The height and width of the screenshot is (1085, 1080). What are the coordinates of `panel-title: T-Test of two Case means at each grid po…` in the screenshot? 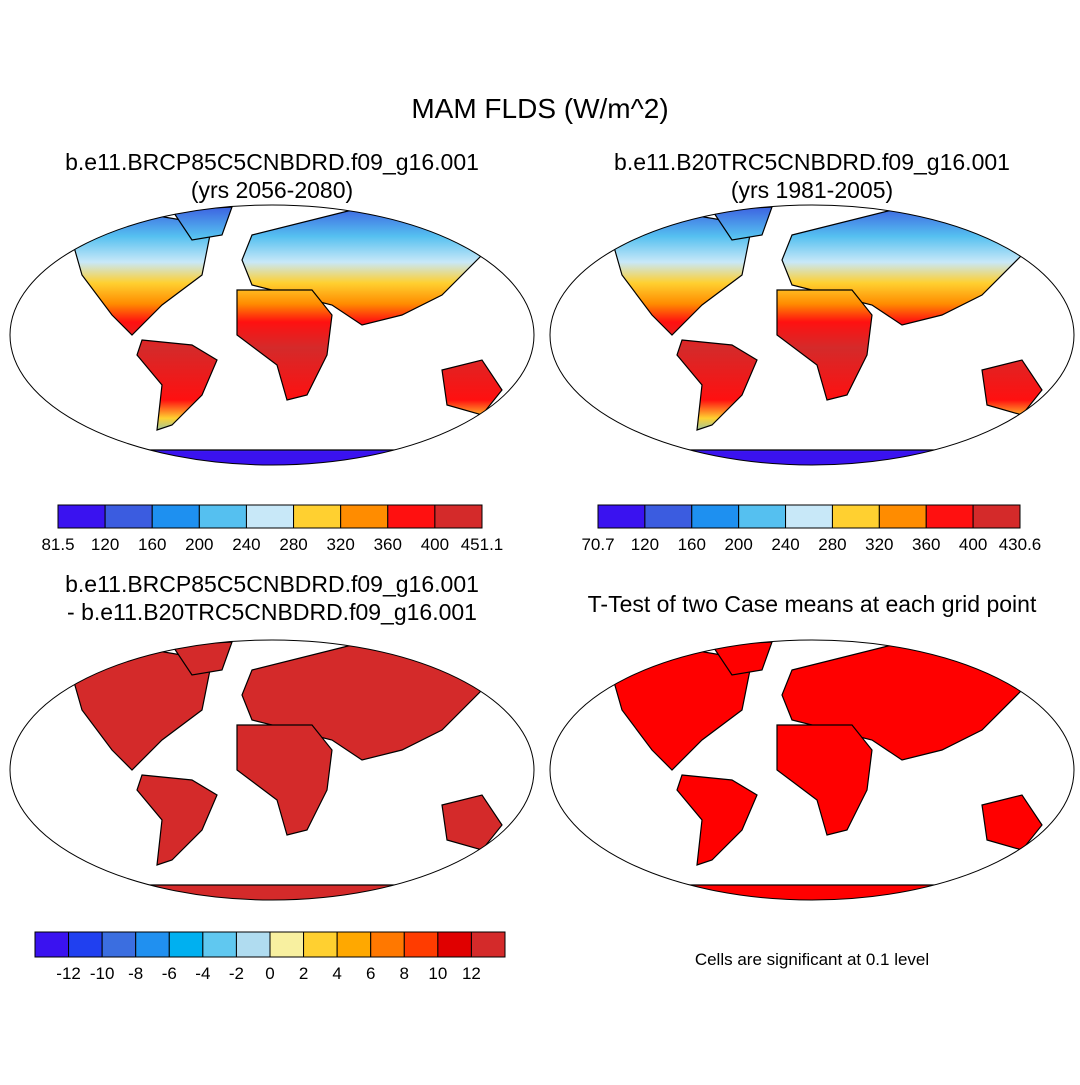 It's located at (812, 604).